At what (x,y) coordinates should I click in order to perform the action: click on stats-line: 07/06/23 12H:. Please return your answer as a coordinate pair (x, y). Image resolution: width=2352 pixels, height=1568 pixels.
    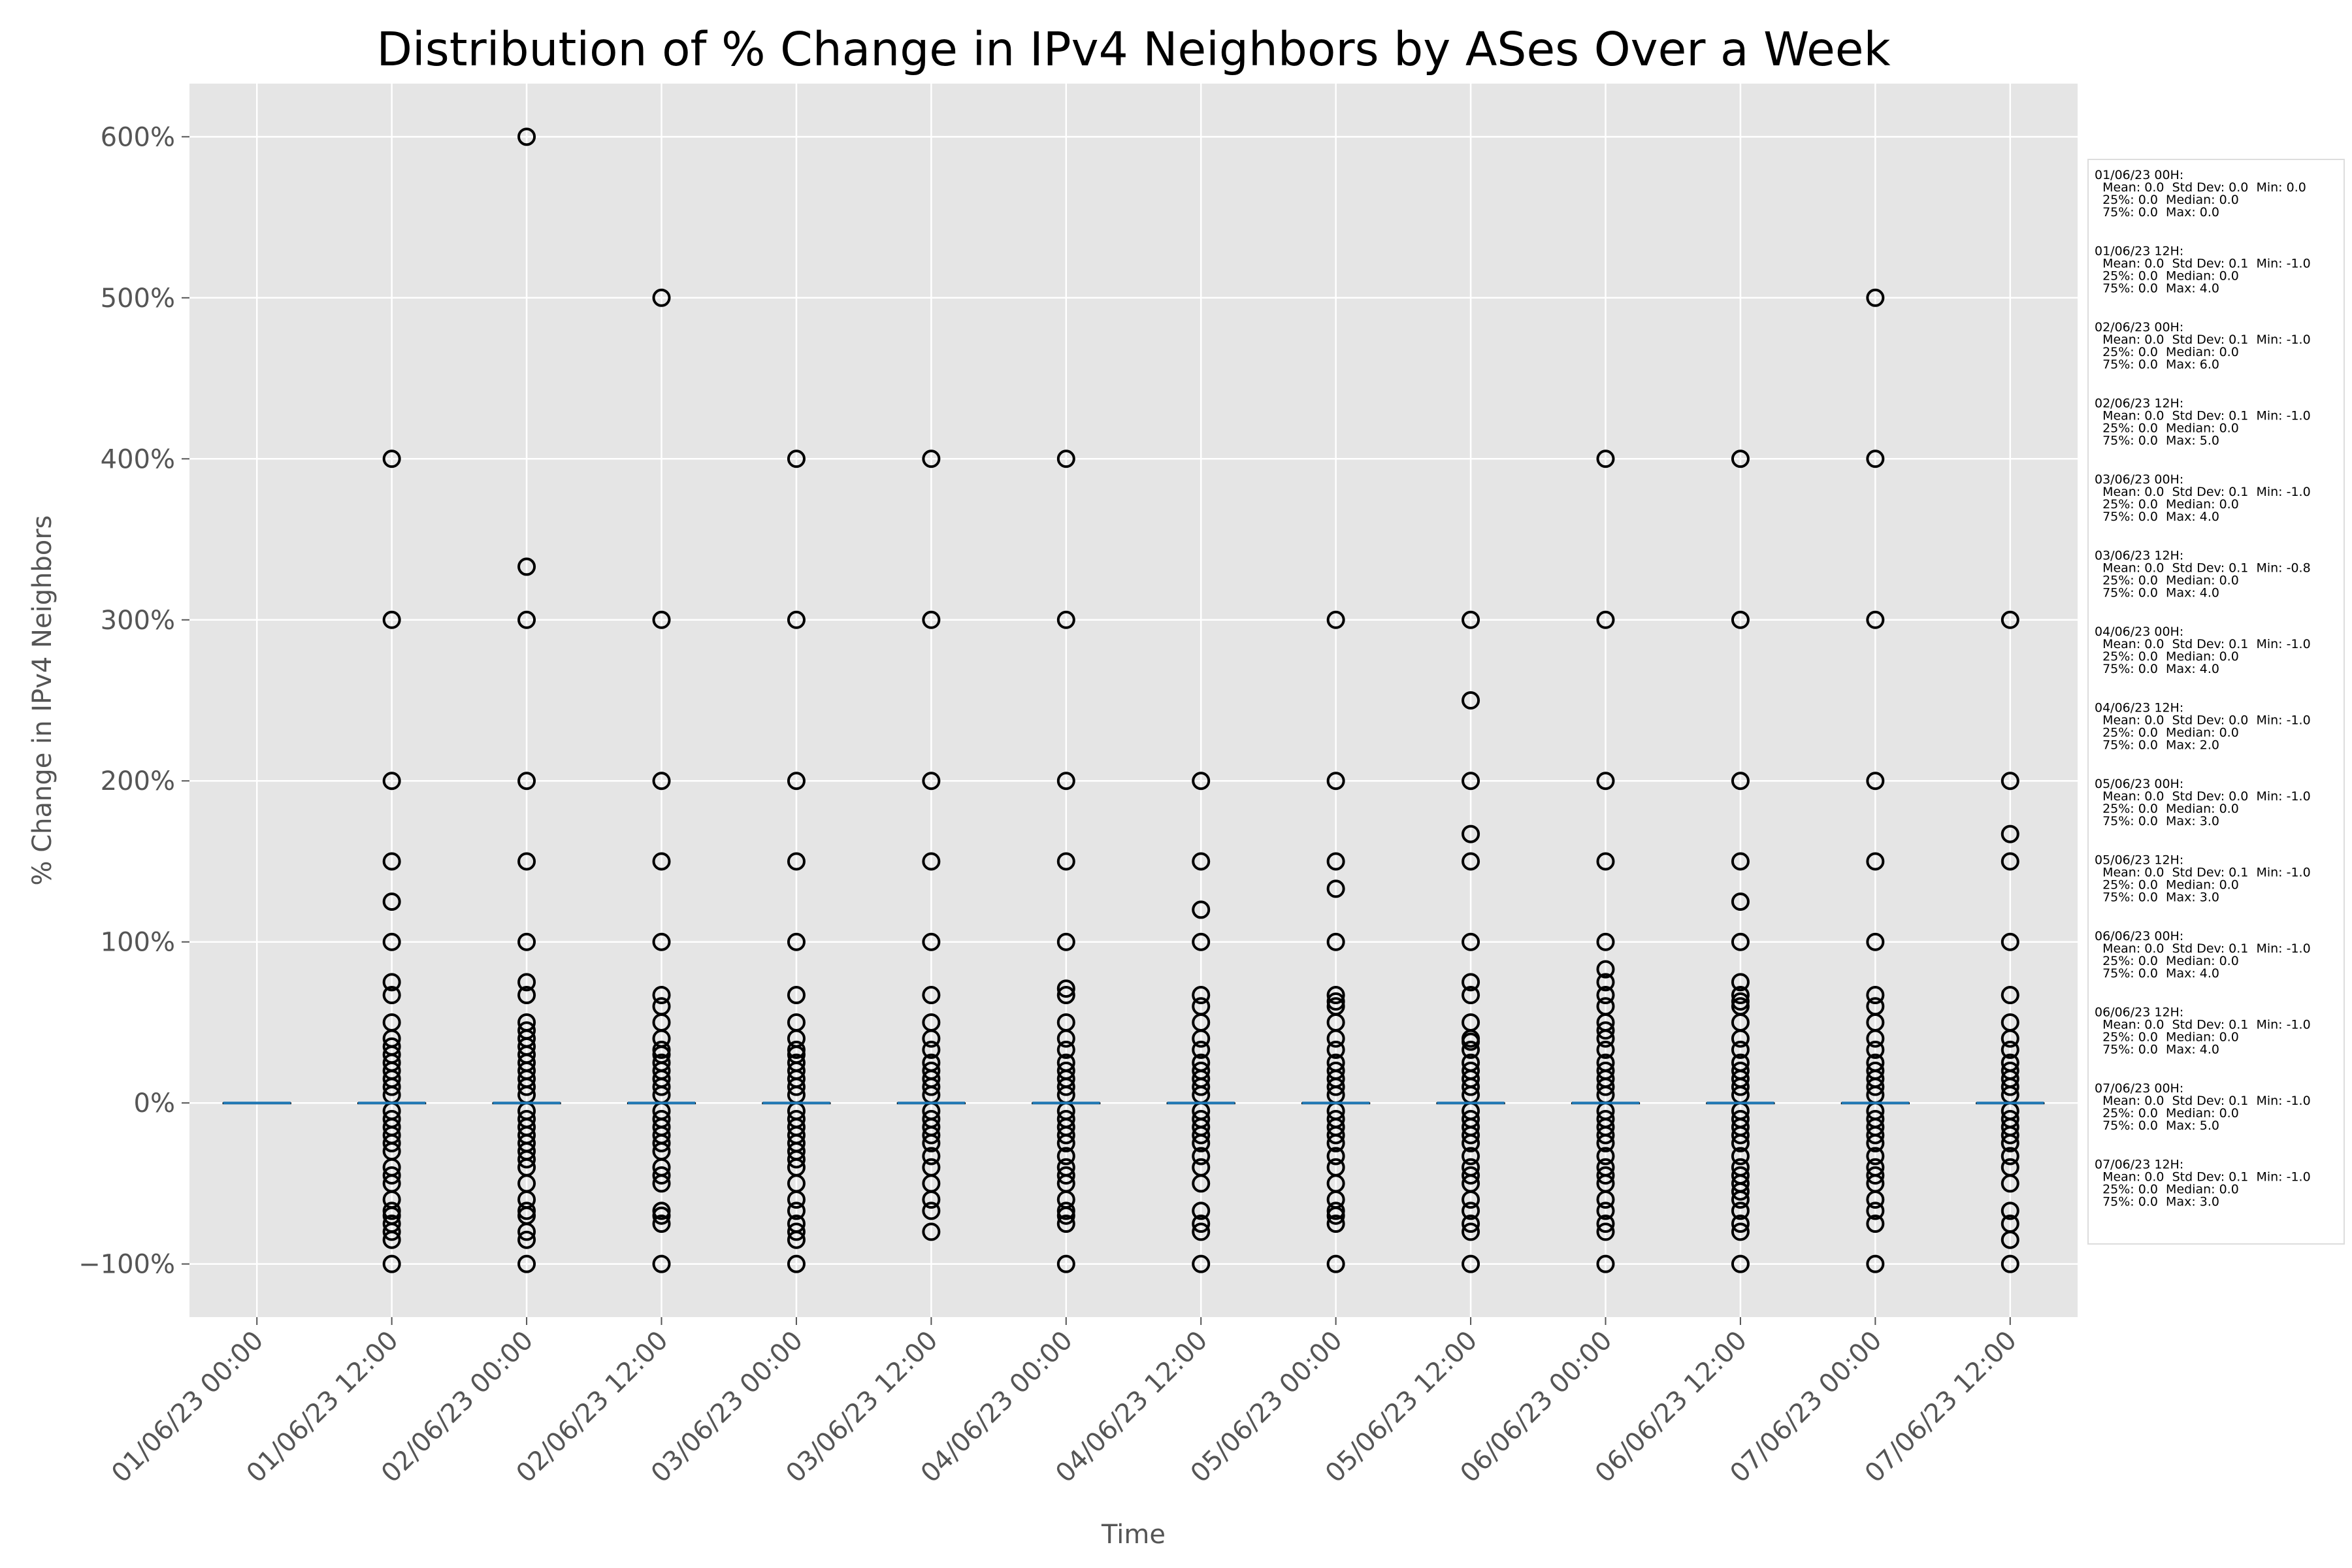
    Looking at the image, I should click on (2139, 1165).